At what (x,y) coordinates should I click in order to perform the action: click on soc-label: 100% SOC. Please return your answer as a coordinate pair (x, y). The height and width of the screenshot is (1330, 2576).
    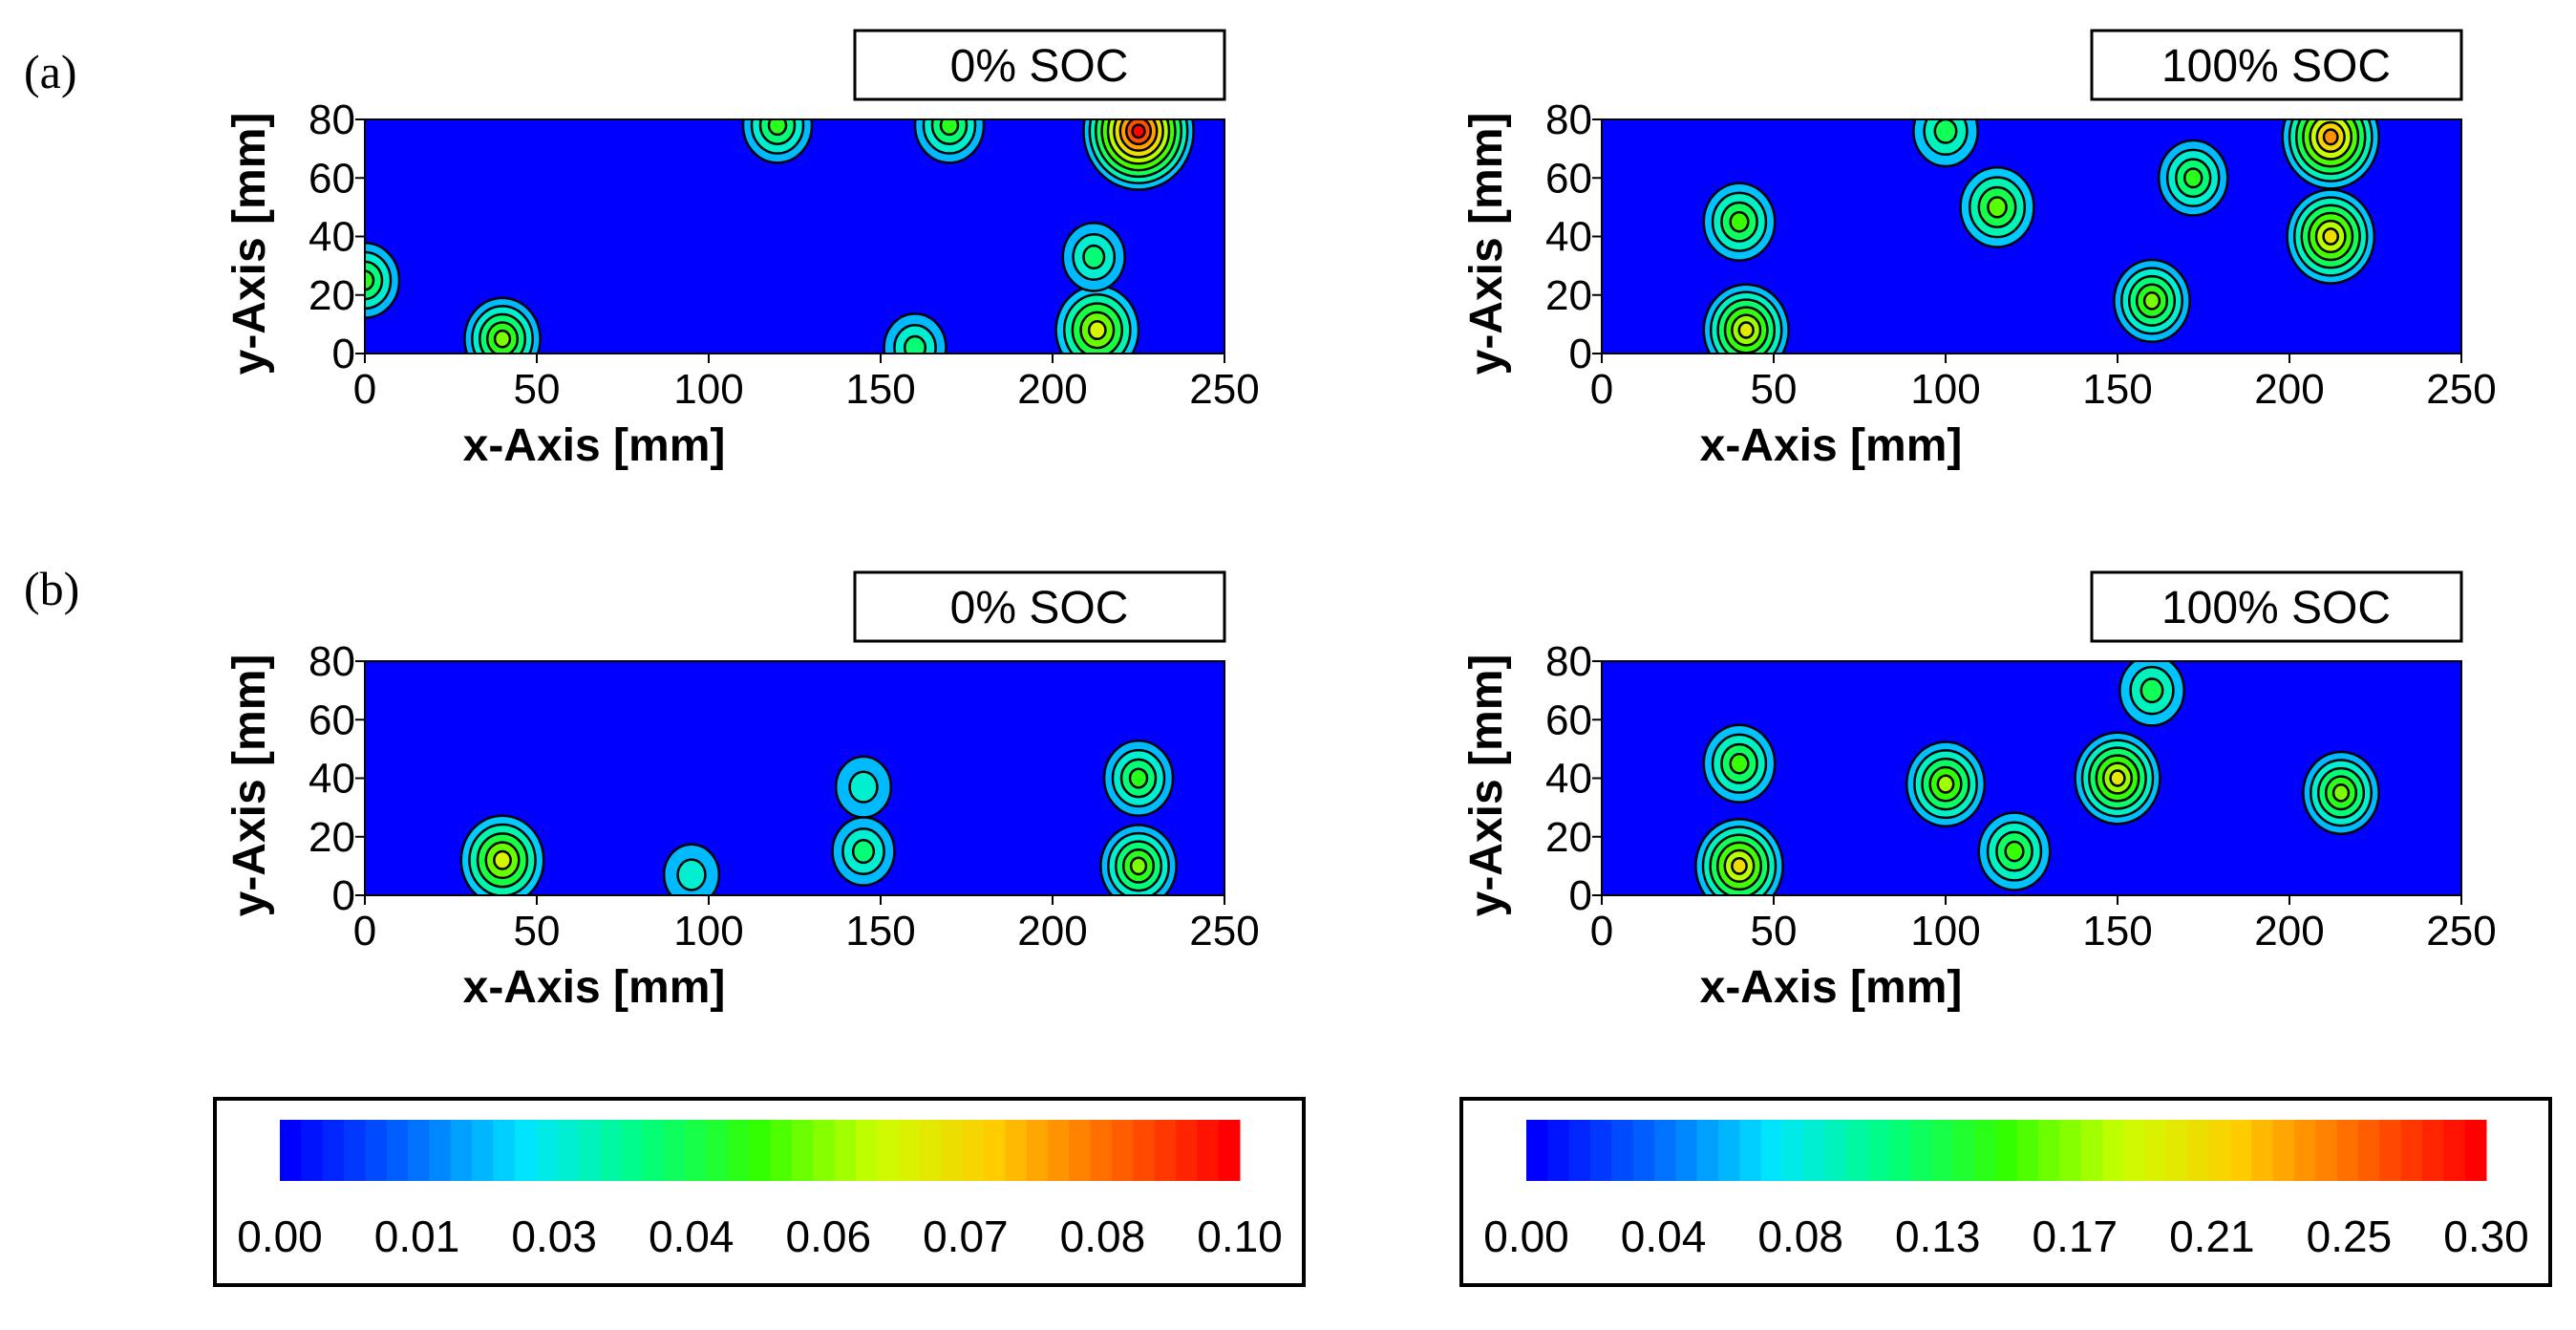
    Looking at the image, I should click on (2276, 608).